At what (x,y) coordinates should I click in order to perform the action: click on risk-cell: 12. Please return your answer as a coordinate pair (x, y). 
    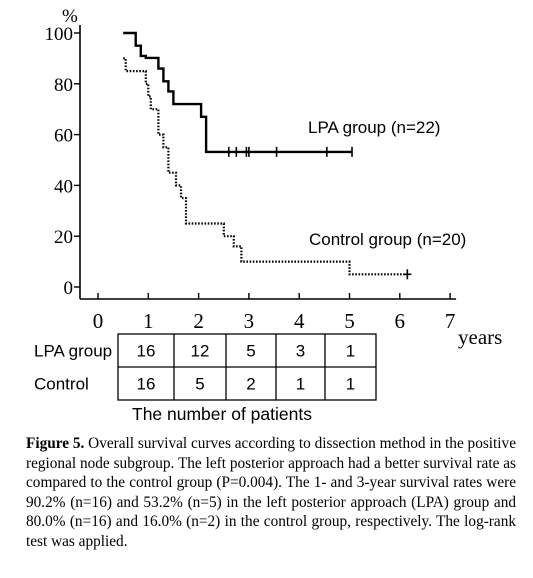
    Looking at the image, I should click on (200, 351).